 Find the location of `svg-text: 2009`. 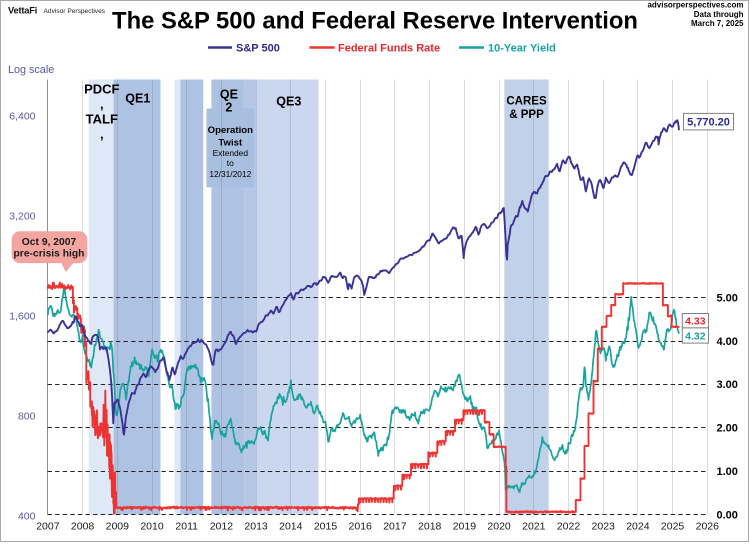

svg-text: 2009 is located at coordinates (118, 527).